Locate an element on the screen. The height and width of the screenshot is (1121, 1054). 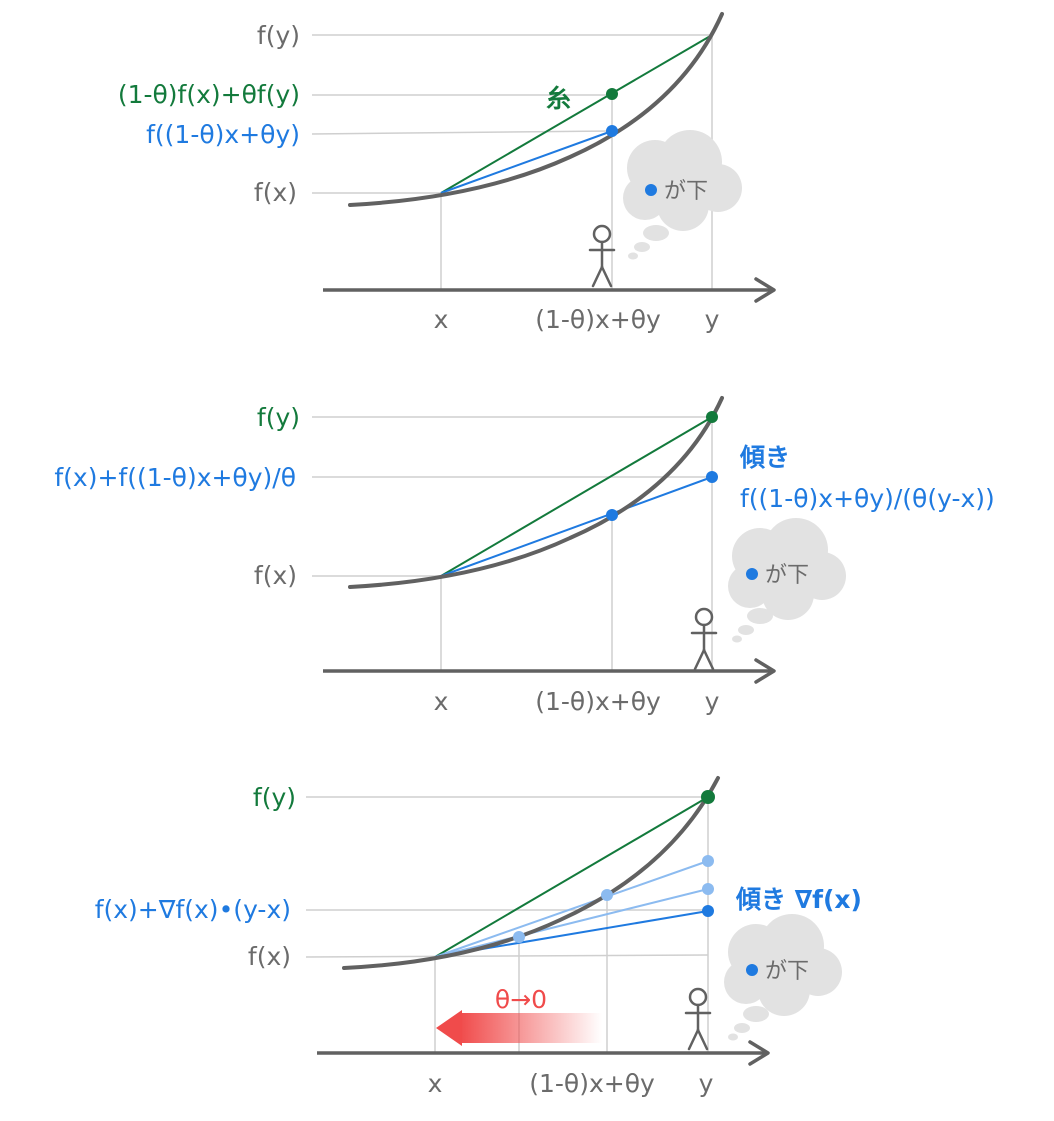
limit-arrow is located at coordinates (519, 1028).